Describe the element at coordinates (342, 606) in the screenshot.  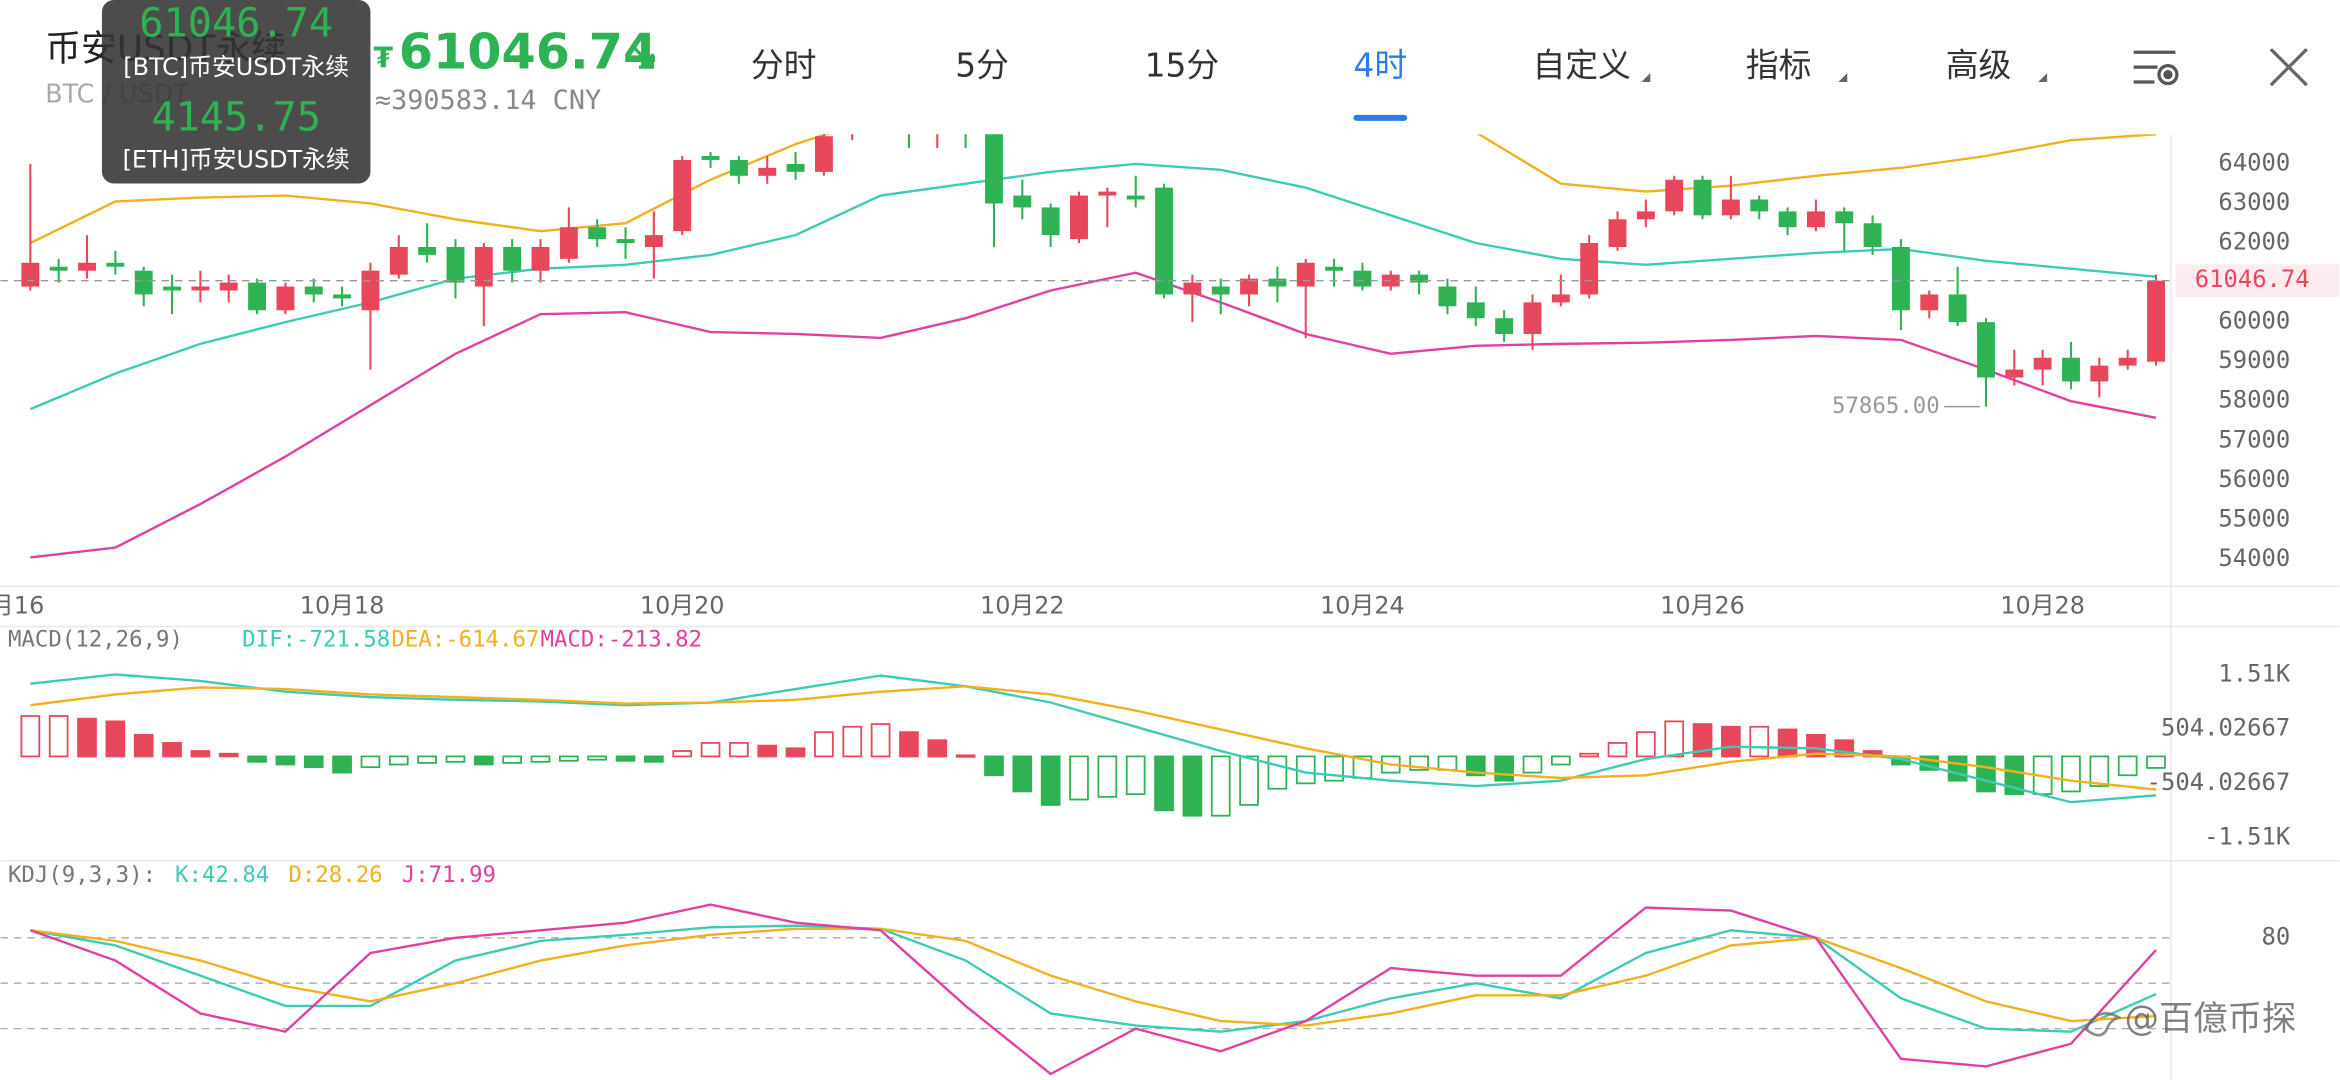
I see `x-tick-label: 10月18` at that location.